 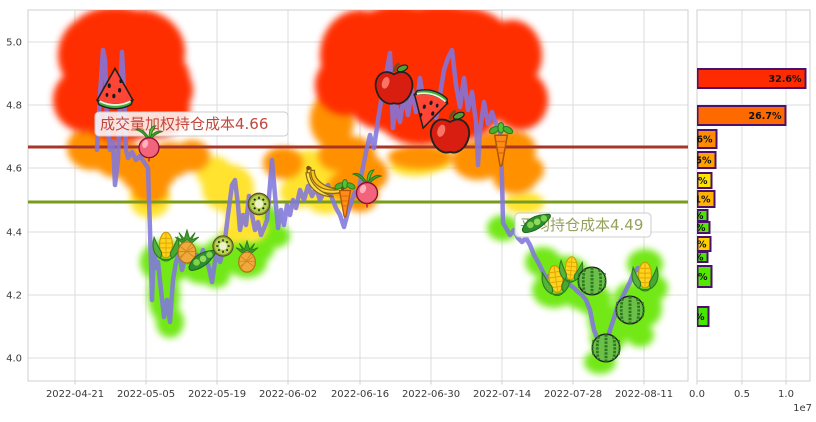 What do you see at coordinates (699, 140) in the screenshot?
I see `volume-bar-label: 5.6%` at bounding box center [699, 140].